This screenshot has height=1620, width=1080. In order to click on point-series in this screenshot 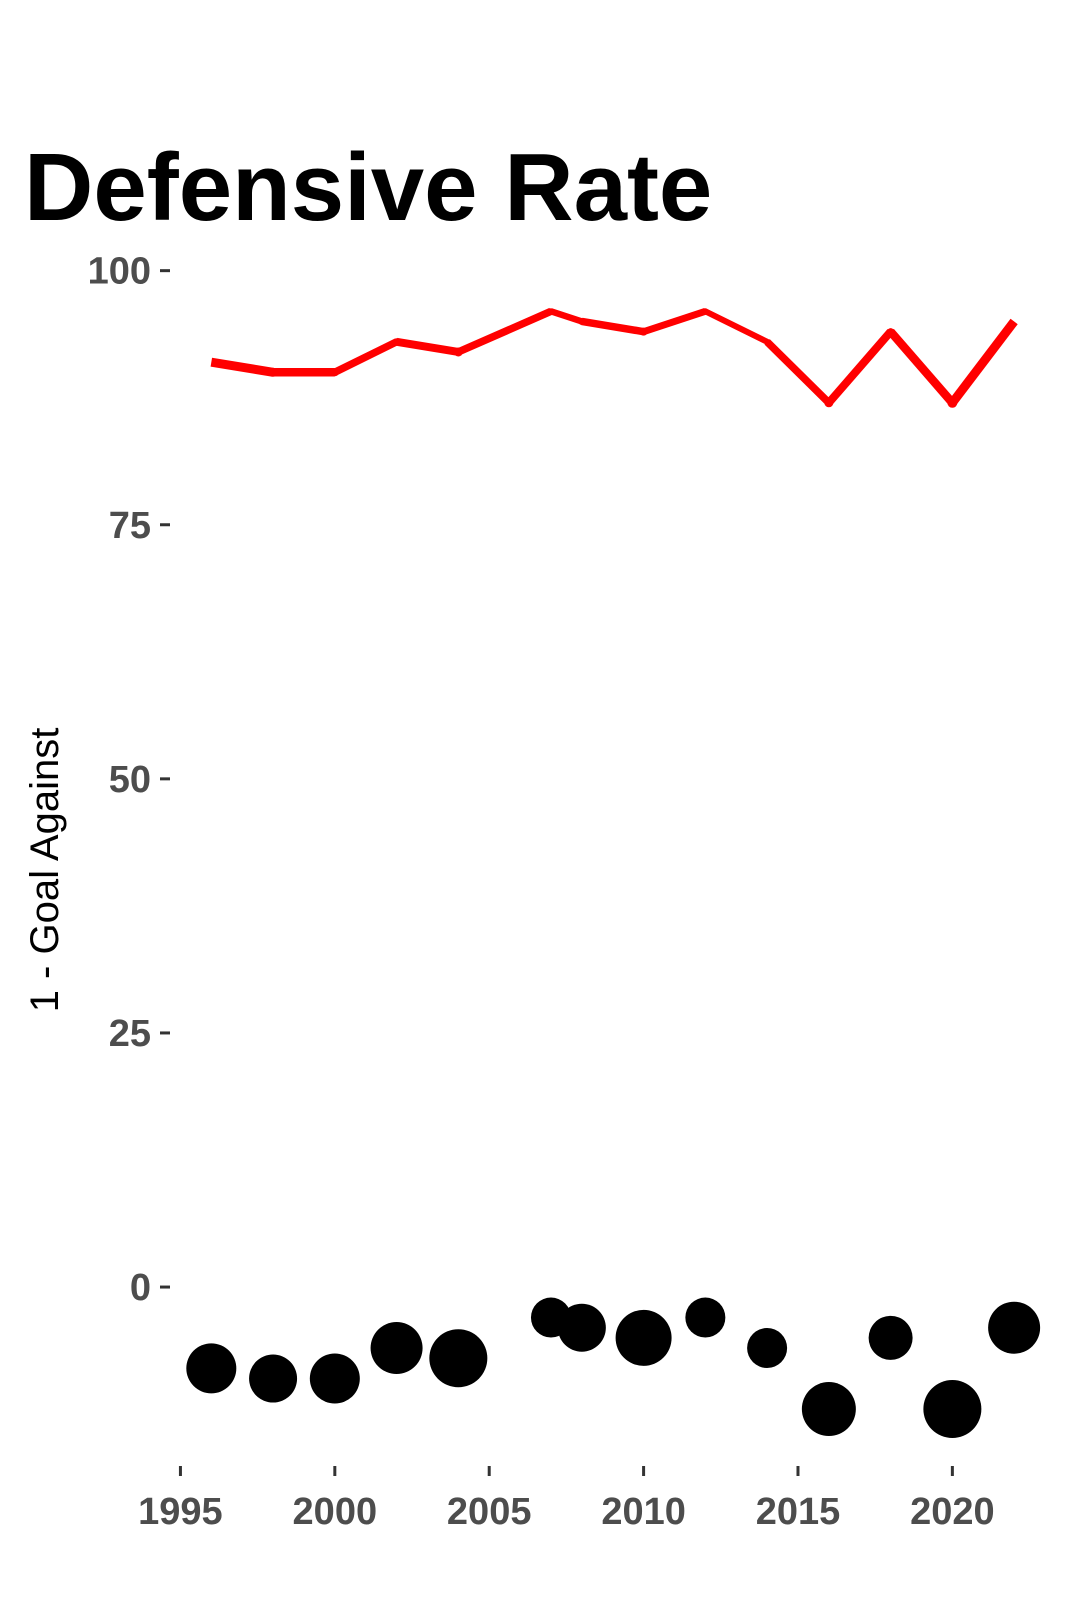, I will do `click(613, 1368)`.